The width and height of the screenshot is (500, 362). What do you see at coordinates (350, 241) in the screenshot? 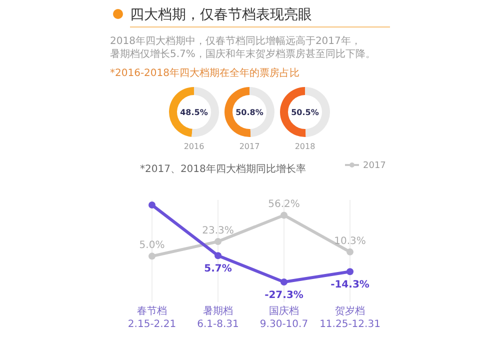
I see `data-label: 10.3%` at bounding box center [350, 241].